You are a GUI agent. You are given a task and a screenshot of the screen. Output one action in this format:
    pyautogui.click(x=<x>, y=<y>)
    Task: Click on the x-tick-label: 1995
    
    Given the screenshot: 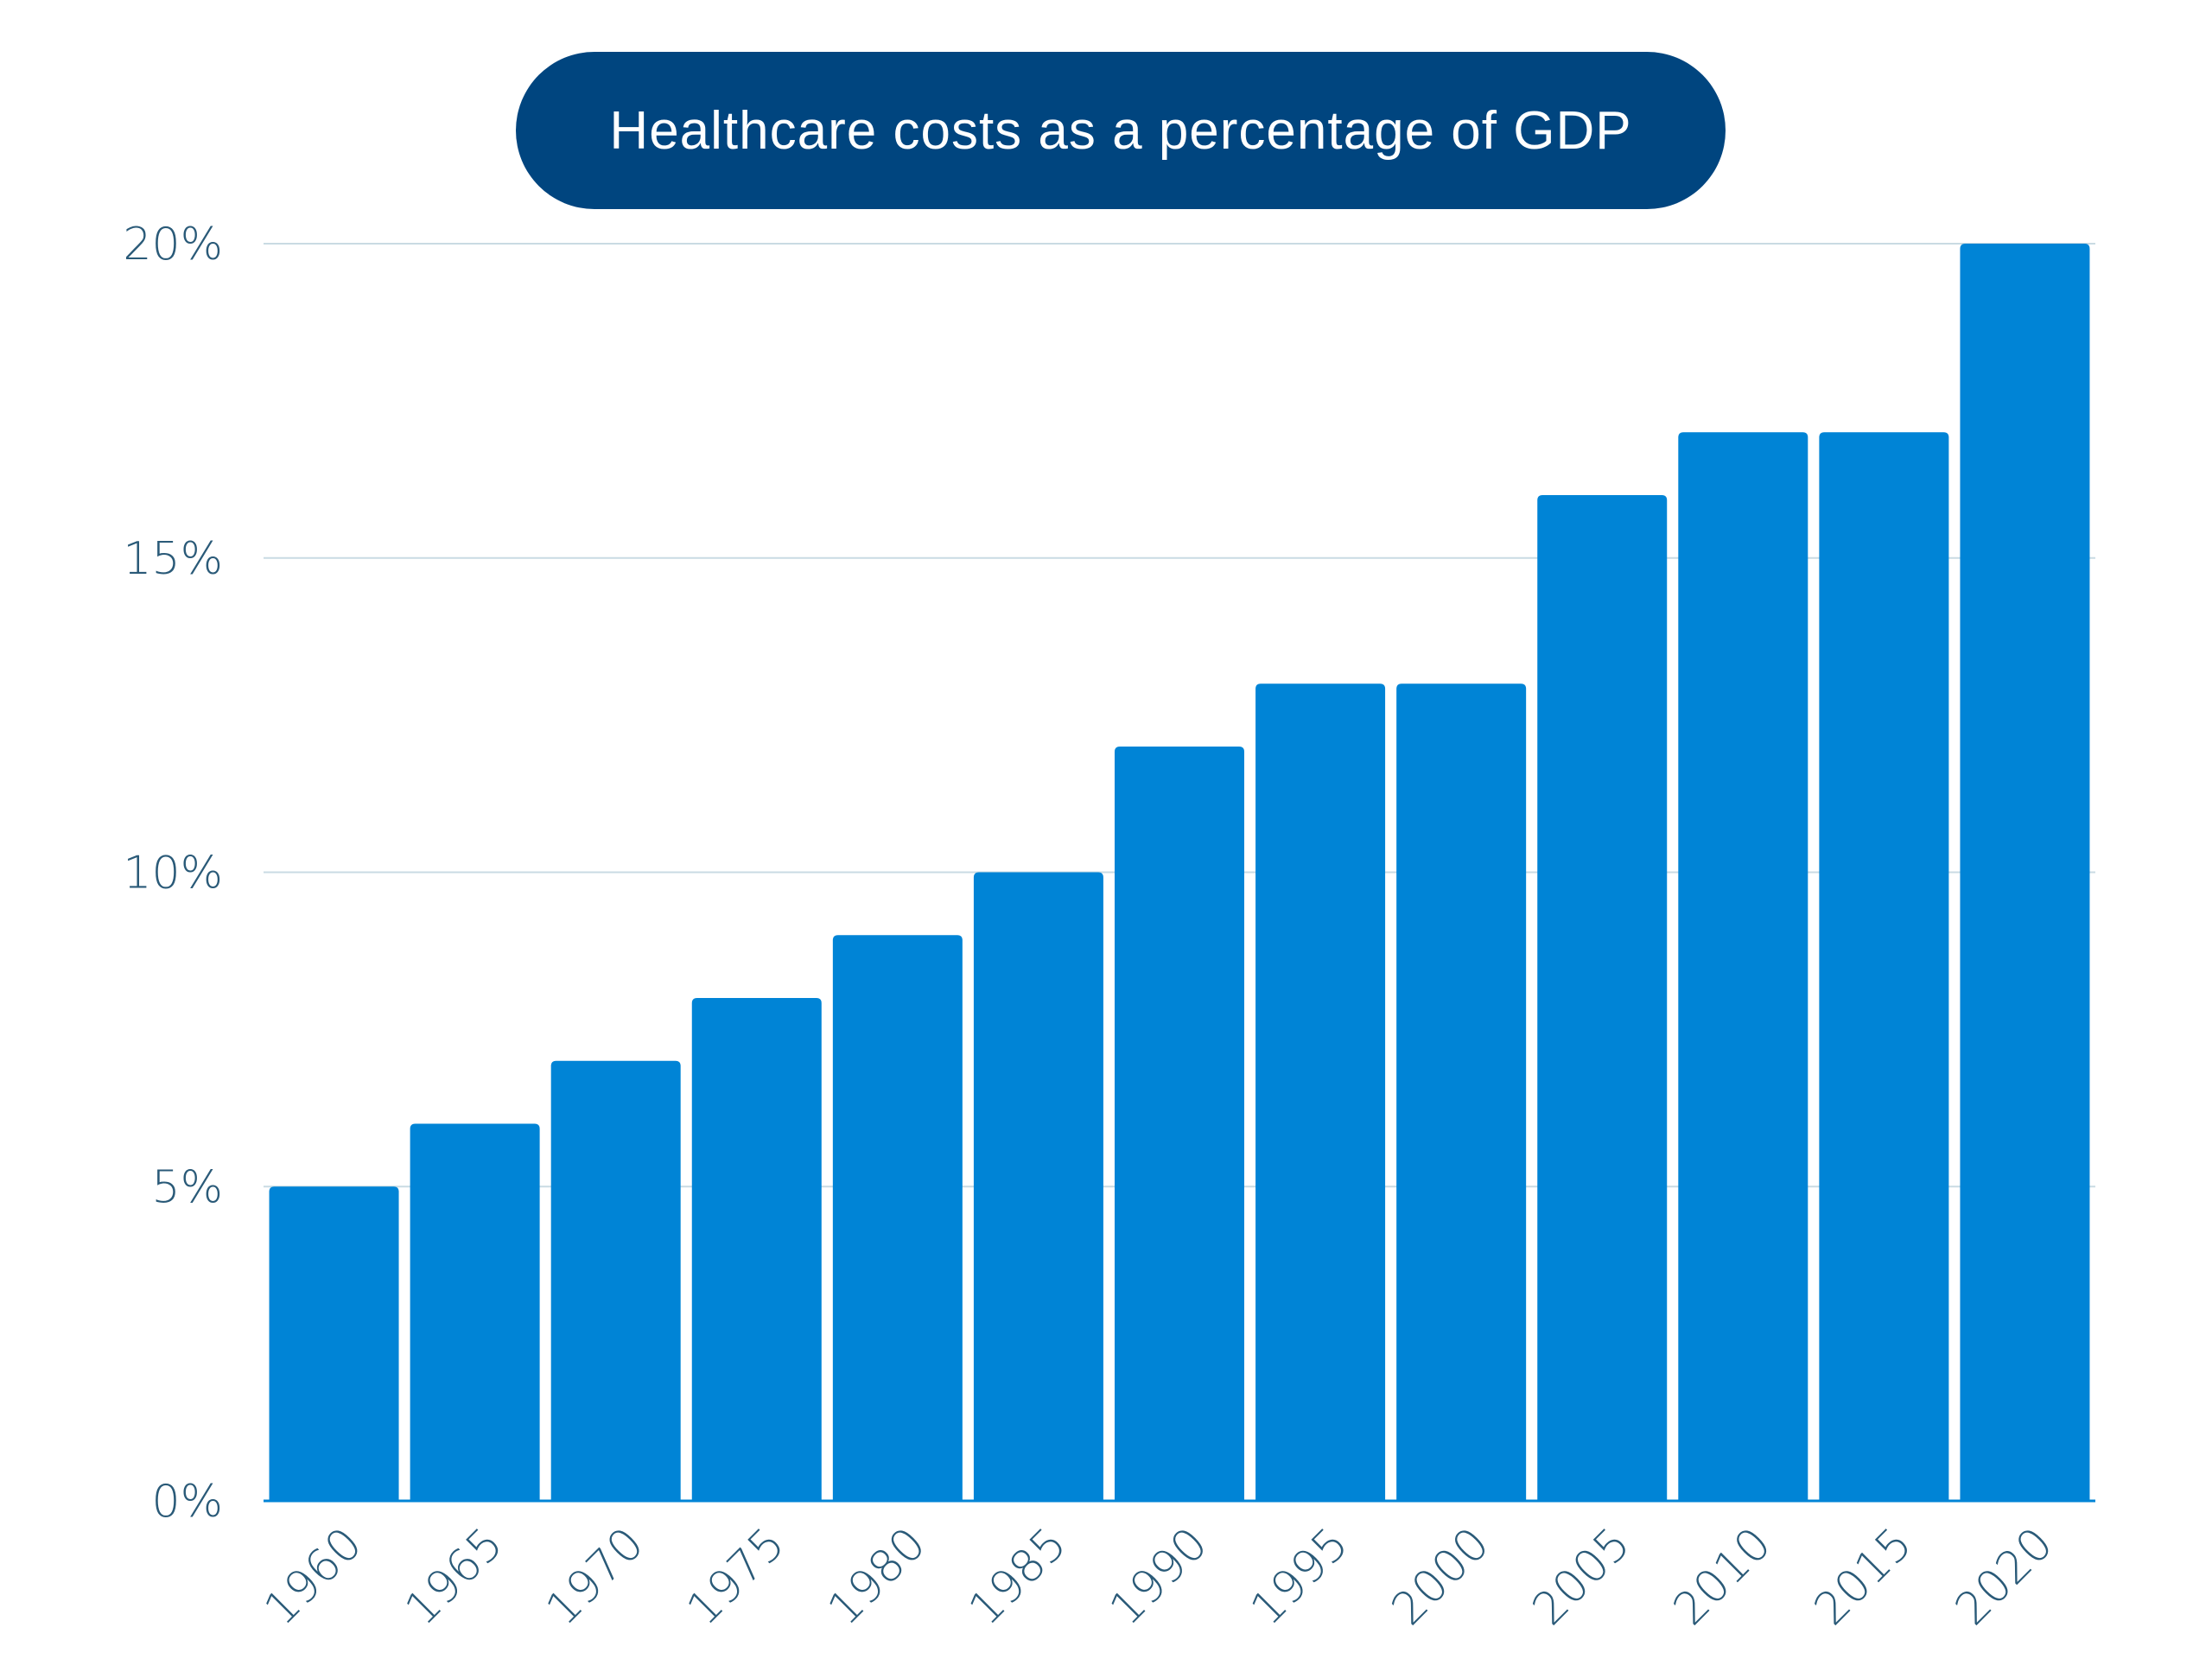 What is the action you would take?
    pyautogui.click(x=1299, y=1577)
    